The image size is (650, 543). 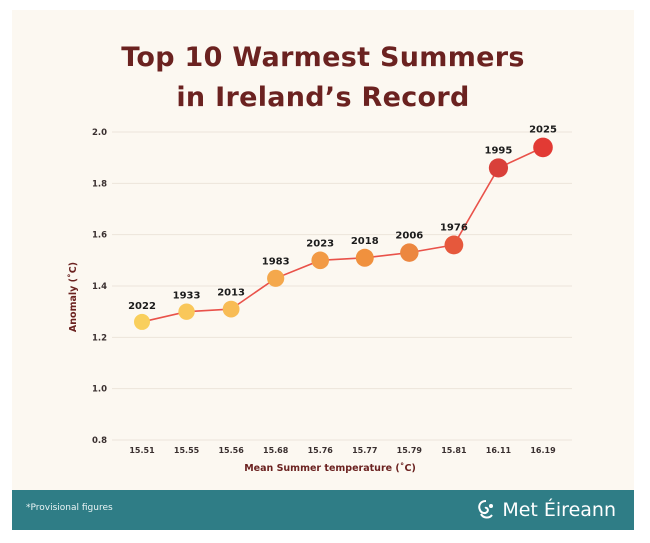 I want to click on y-tick-labels: 0.8 1.0 1.2 1.4 1.6 1.8 2.0, so click(x=99, y=287).